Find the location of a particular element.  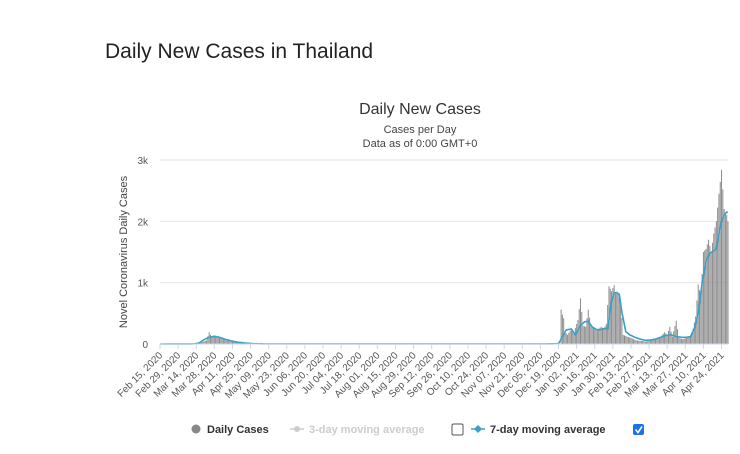

chart-subtitle: Cases per Day is located at coordinates (420, 130).